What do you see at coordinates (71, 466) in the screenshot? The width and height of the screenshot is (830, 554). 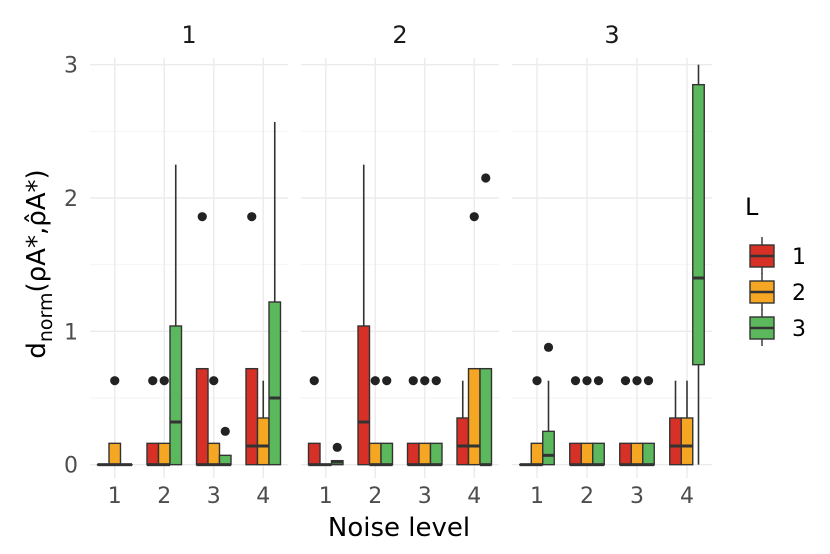 I see `y-tick-label: 0` at bounding box center [71, 466].